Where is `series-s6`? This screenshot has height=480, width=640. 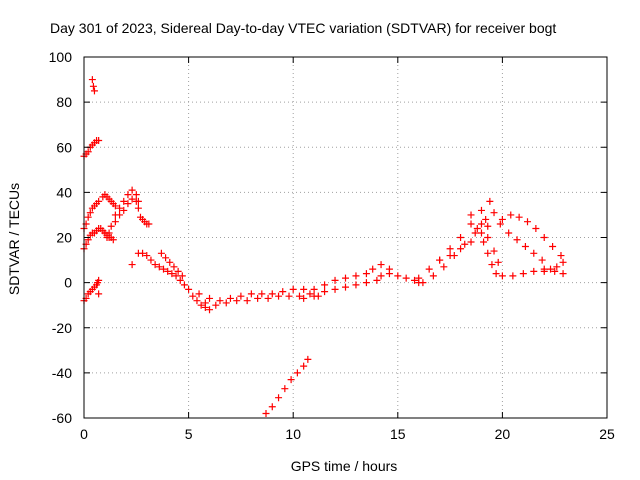 series-s6 is located at coordinates (91, 290).